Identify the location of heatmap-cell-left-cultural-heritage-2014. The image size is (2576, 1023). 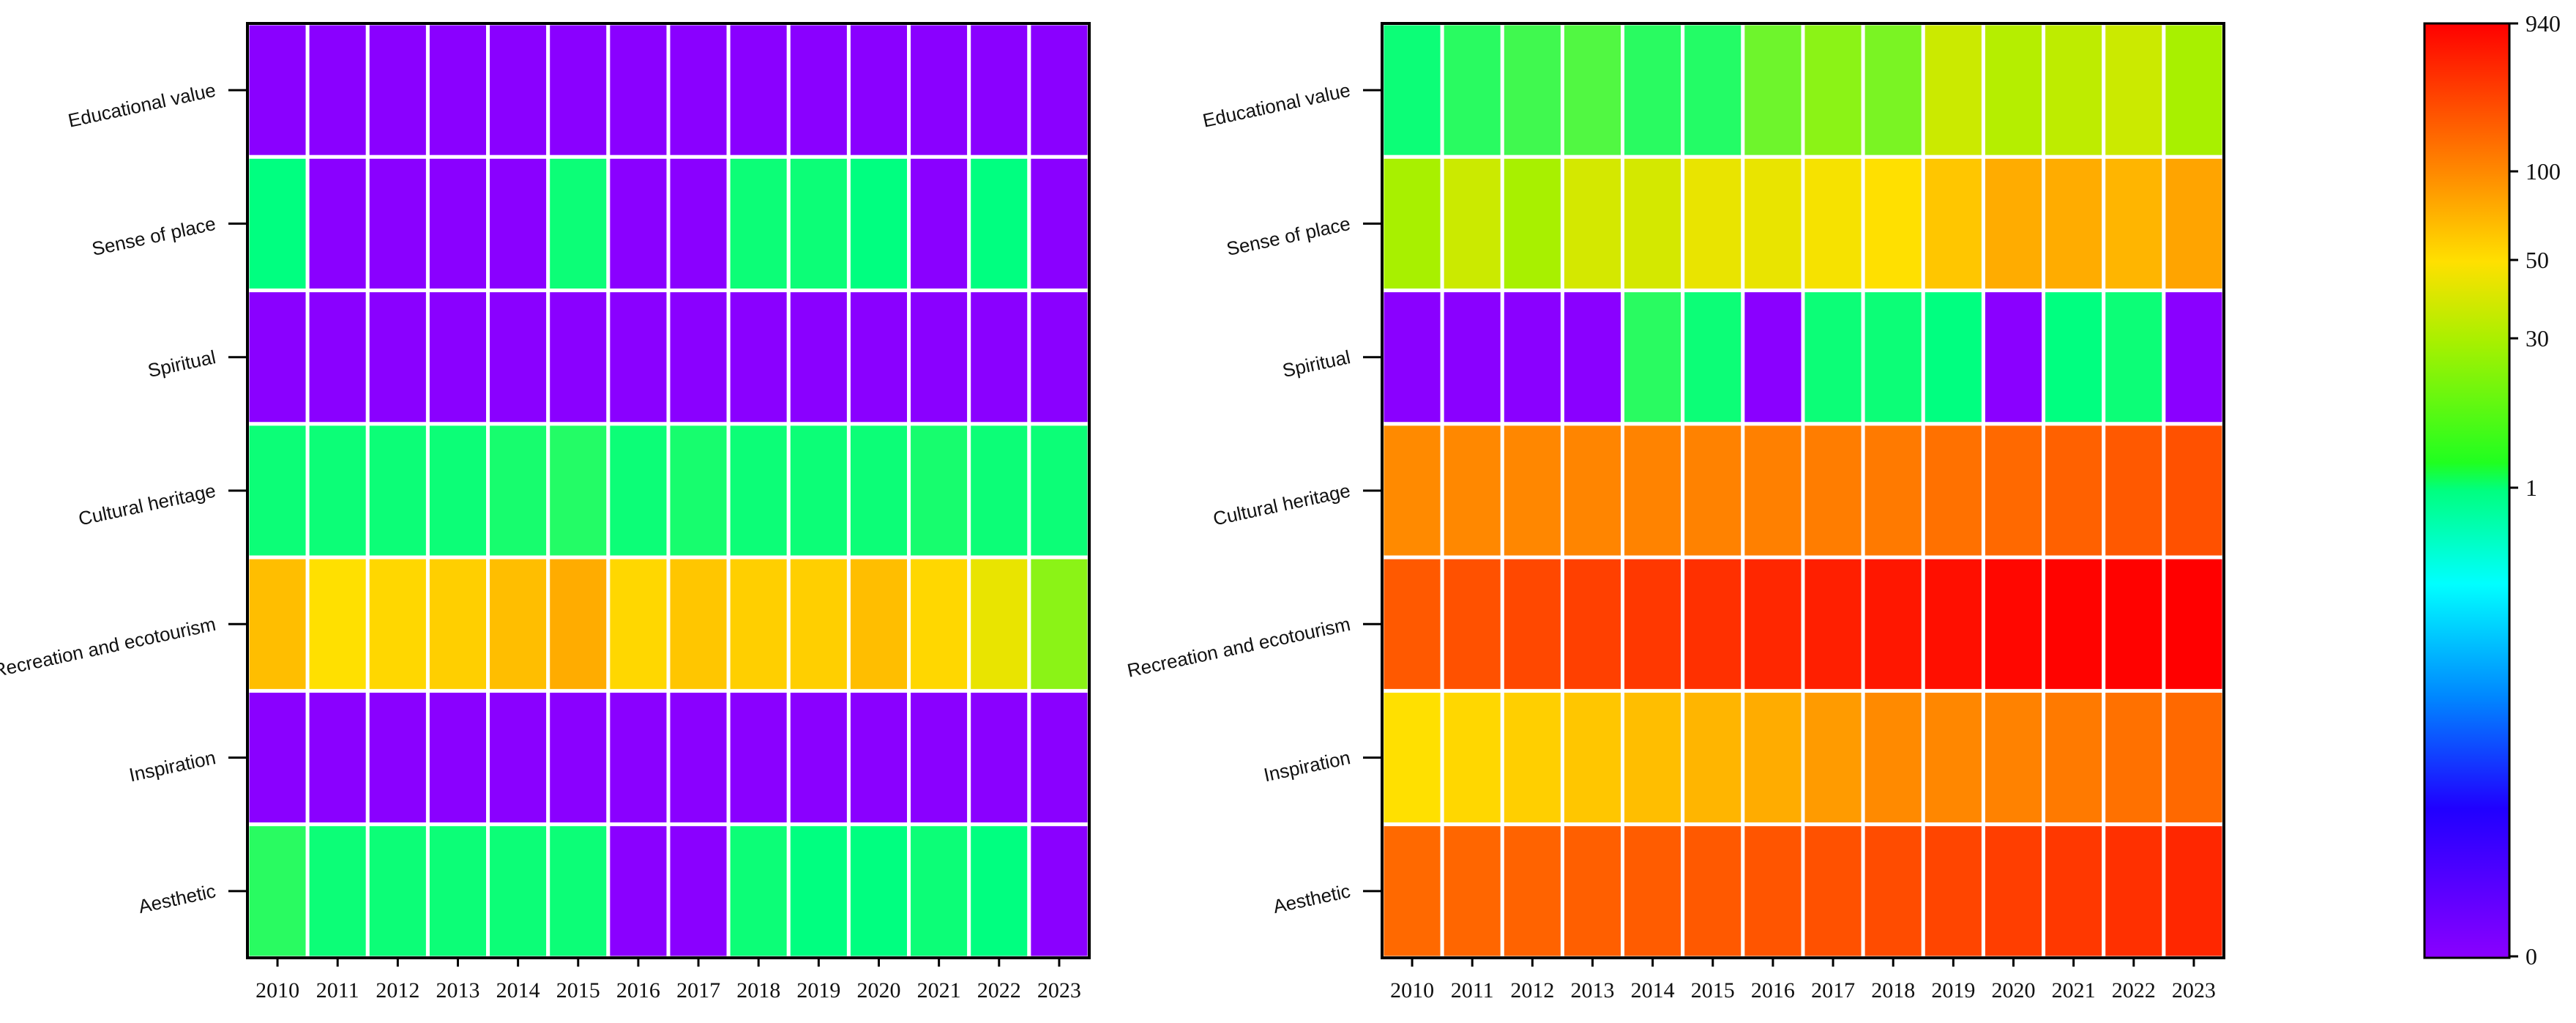
(518, 490).